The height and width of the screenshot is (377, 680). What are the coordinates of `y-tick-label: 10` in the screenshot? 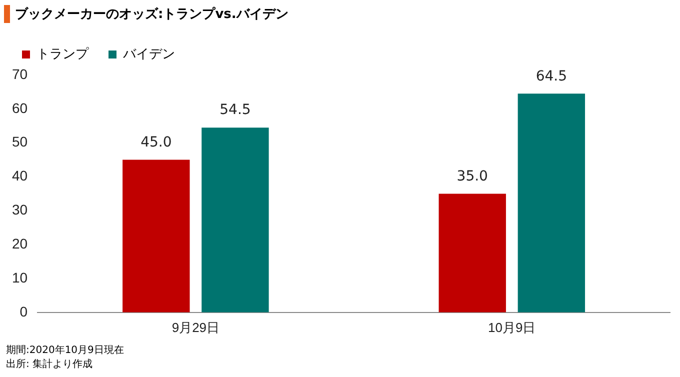 It's located at (20, 277).